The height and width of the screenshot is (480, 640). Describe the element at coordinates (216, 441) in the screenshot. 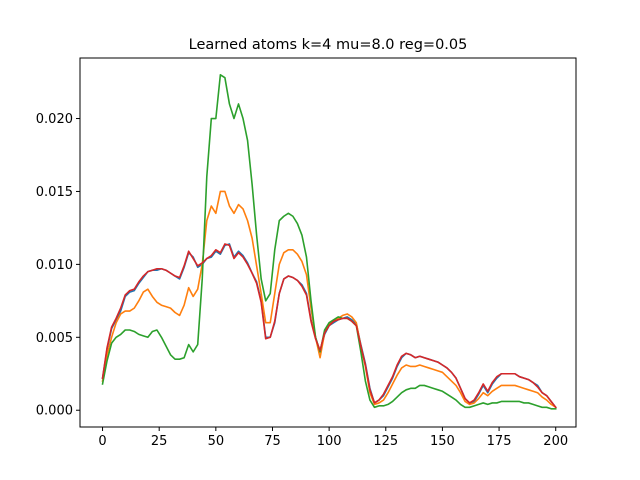

I see `x-tick-label: 50` at that location.